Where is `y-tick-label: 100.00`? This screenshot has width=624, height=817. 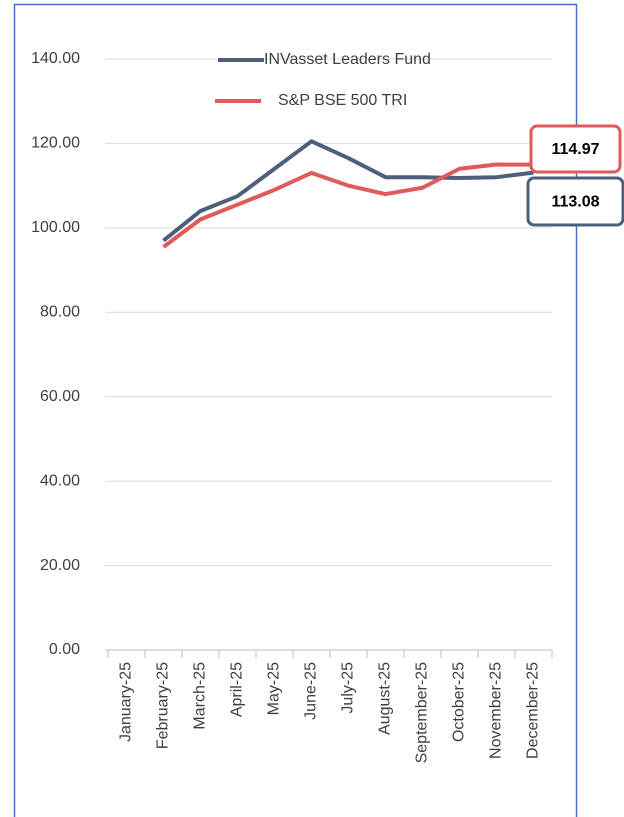 y-tick-label: 100.00 is located at coordinates (55, 227).